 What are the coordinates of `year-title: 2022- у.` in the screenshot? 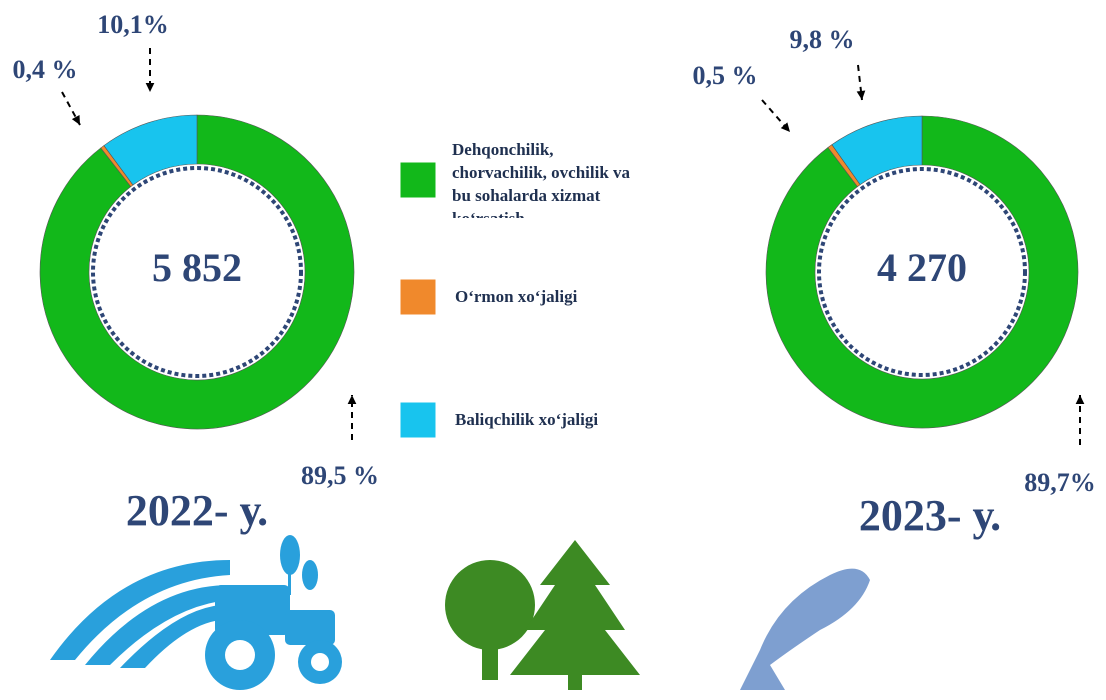 It's located at (197, 510).